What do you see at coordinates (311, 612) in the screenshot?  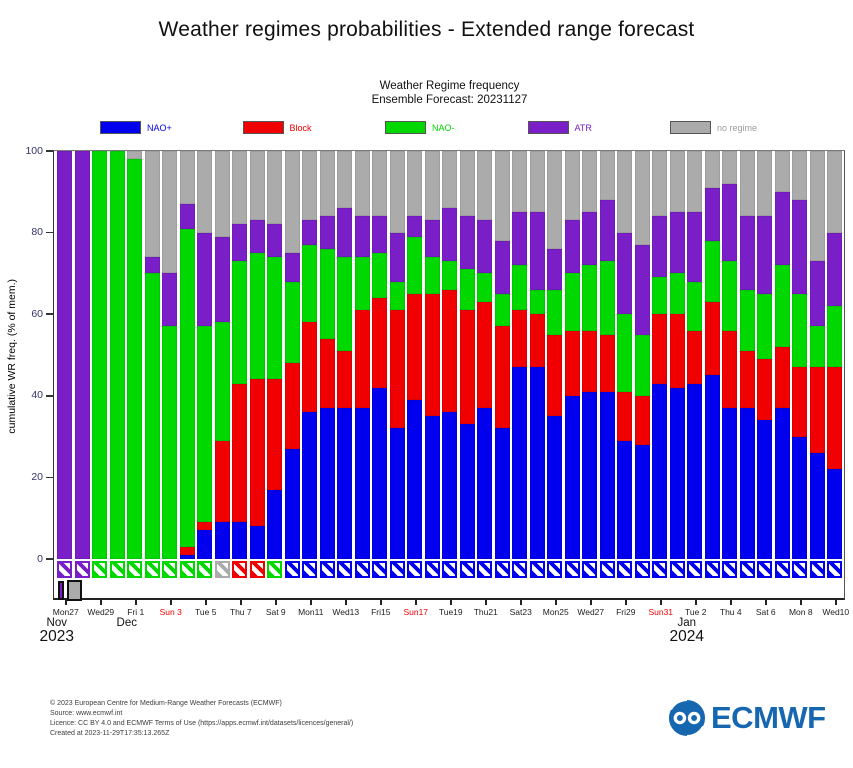 I see `x-axis-tick-label: Mon11` at bounding box center [311, 612].